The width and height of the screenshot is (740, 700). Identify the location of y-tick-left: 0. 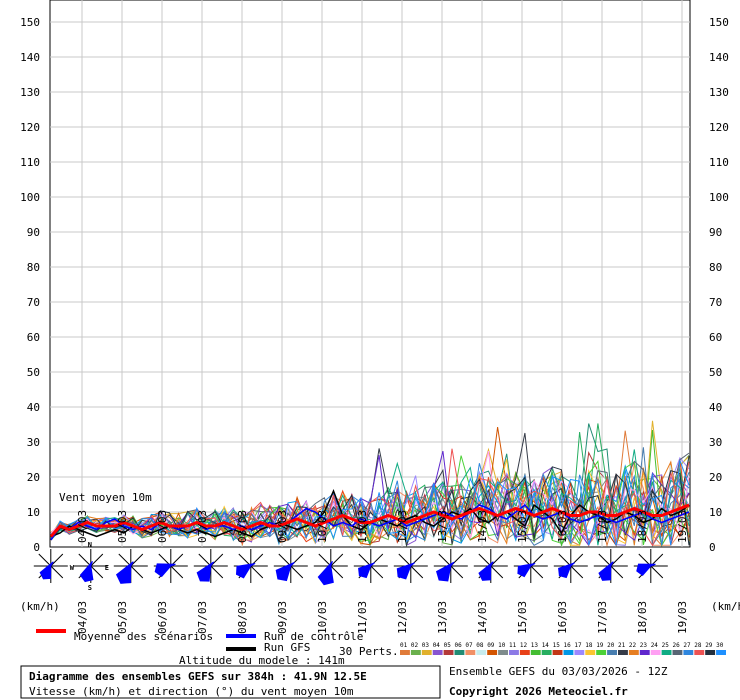
(36, 547).